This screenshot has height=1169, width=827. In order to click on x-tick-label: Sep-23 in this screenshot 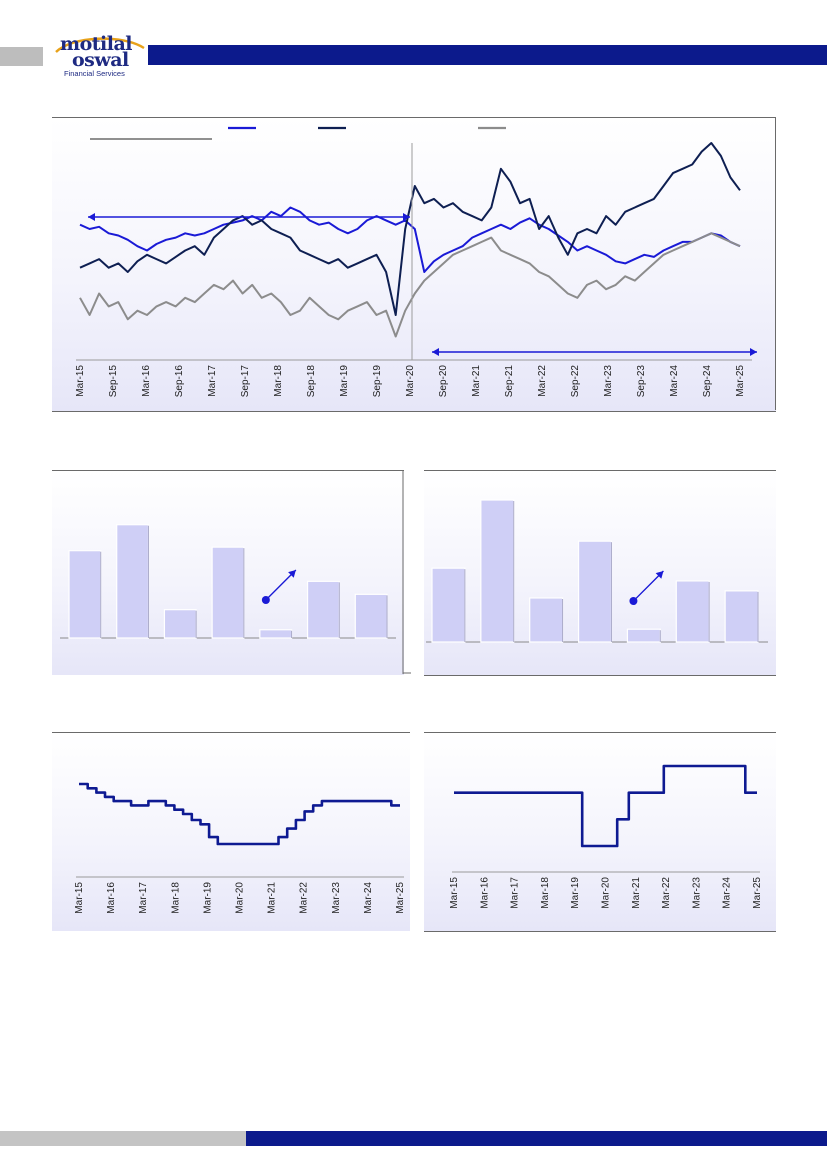, I will do `click(641, 381)`.